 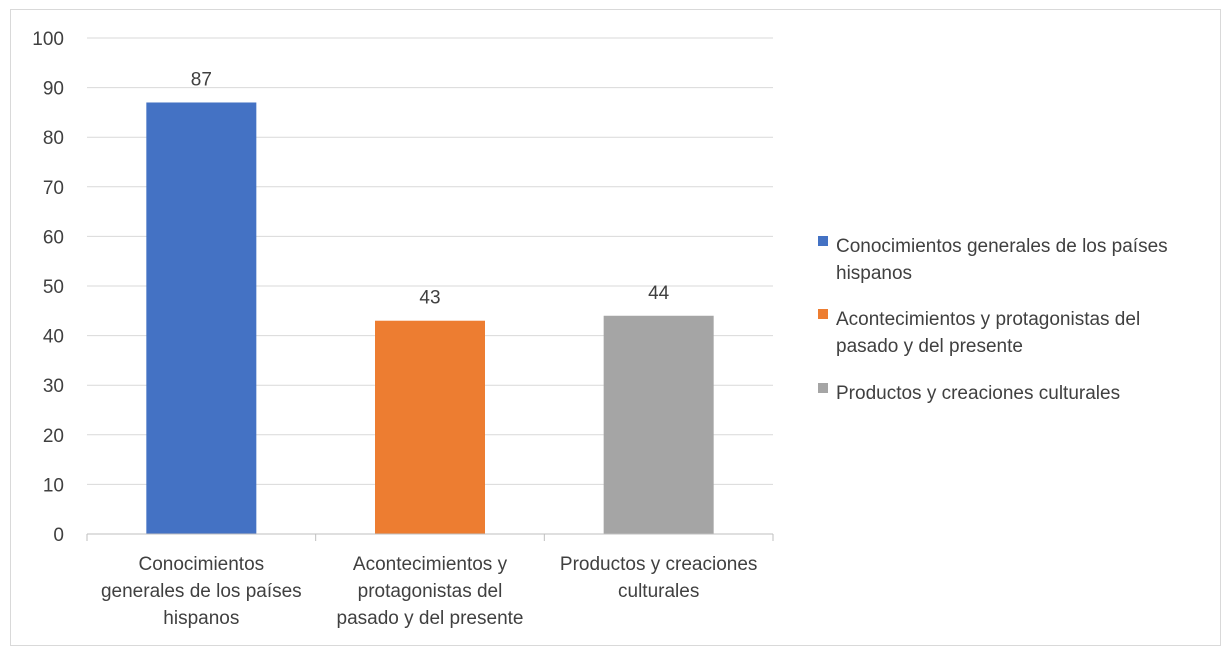 I want to click on x-category-label: protagonistas del, so click(x=430, y=591).